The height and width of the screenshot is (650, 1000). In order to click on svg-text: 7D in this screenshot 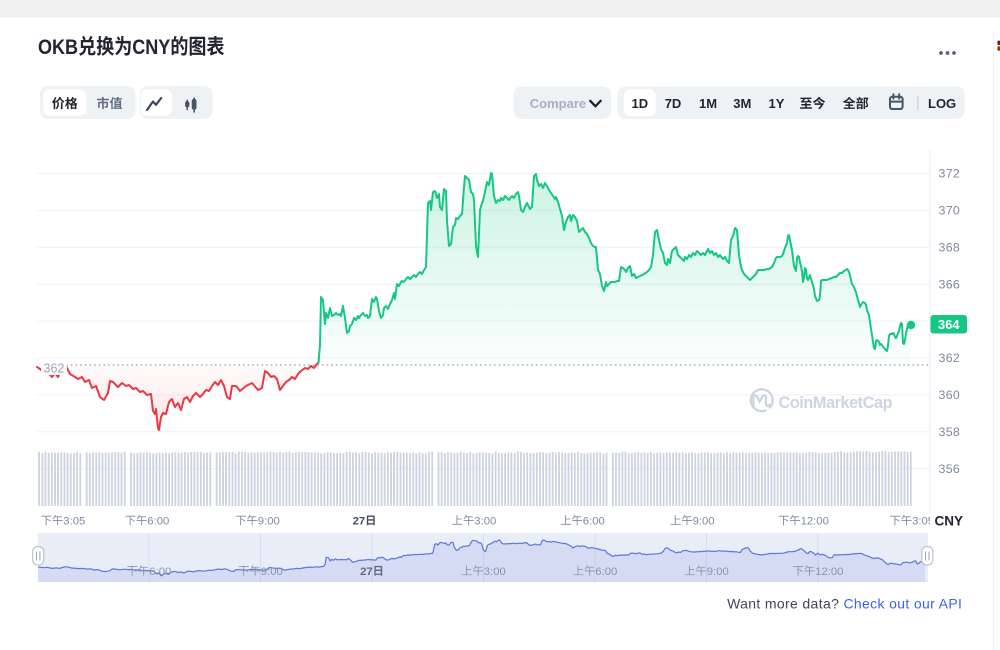, I will do `click(673, 103)`.